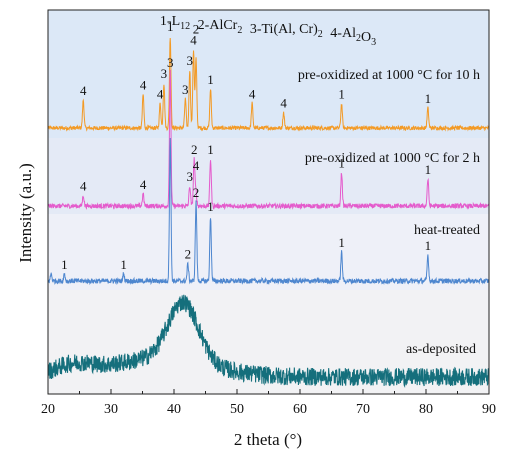 The width and height of the screenshot is (514, 456). Describe the element at coordinates (349, 33) in the screenshot. I see `phase-legend-text: Al` at that location.